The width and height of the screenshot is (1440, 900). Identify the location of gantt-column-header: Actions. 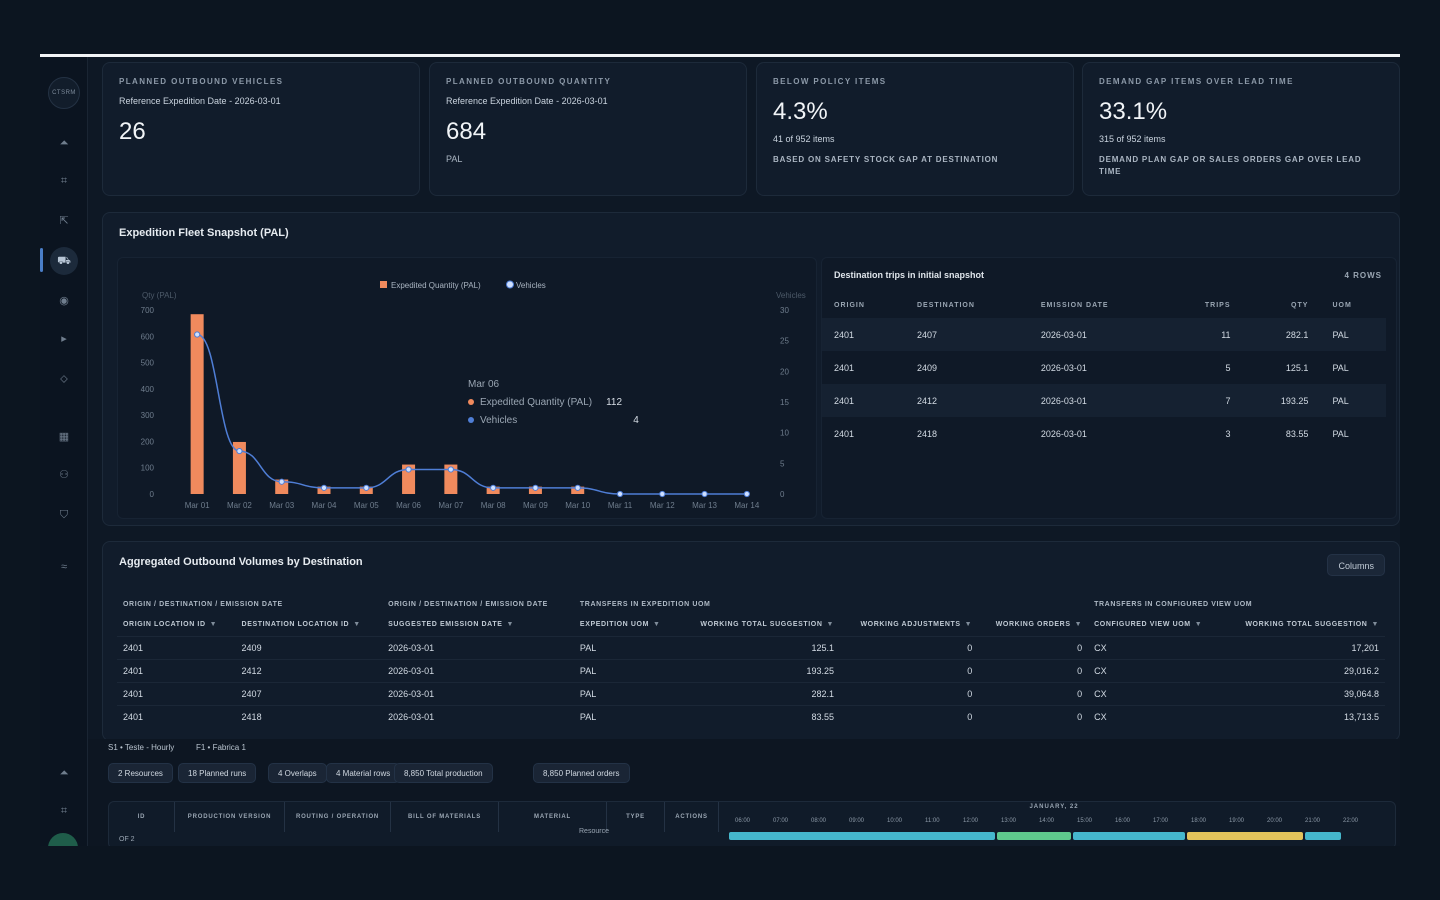
(692, 817).